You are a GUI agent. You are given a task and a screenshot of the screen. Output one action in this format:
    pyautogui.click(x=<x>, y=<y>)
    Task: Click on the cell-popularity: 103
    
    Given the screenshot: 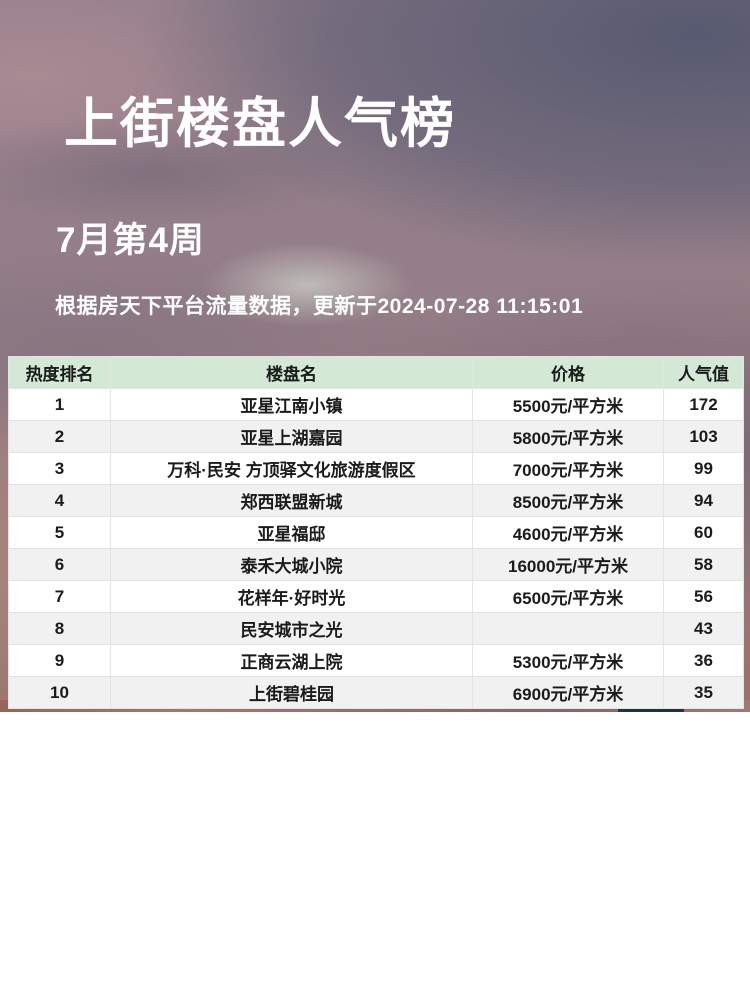 What is the action you would take?
    pyautogui.click(x=703, y=436)
    